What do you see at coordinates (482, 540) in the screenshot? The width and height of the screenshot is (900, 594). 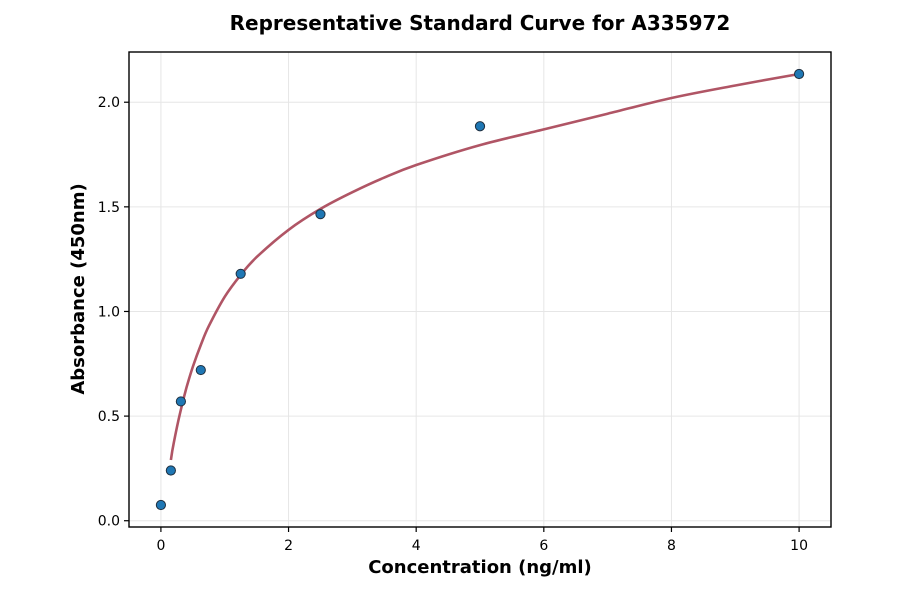 I see `x-axis-ticks: 0 2 4 6 8 10` at bounding box center [482, 540].